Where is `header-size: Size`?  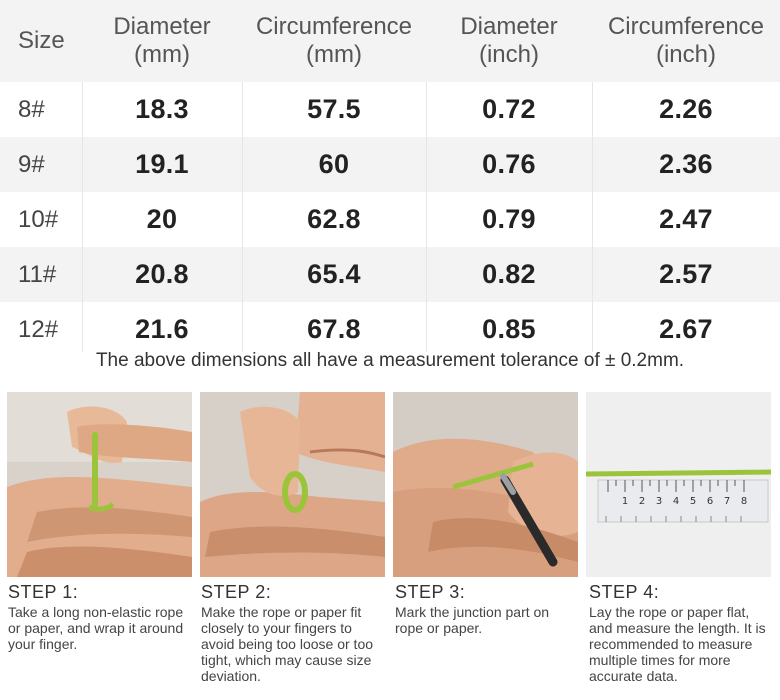 header-size: Size is located at coordinates (41, 40).